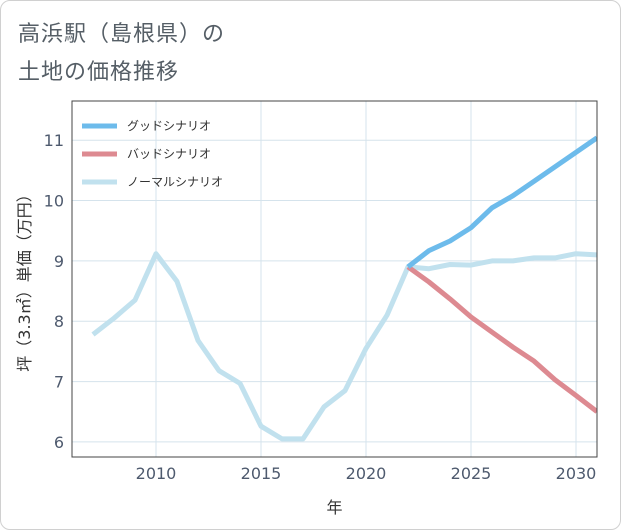 The image size is (621, 530). Describe the element at coordinates (576, 473) in the screenshot. I see `x-tick-label: 2030` at that location.